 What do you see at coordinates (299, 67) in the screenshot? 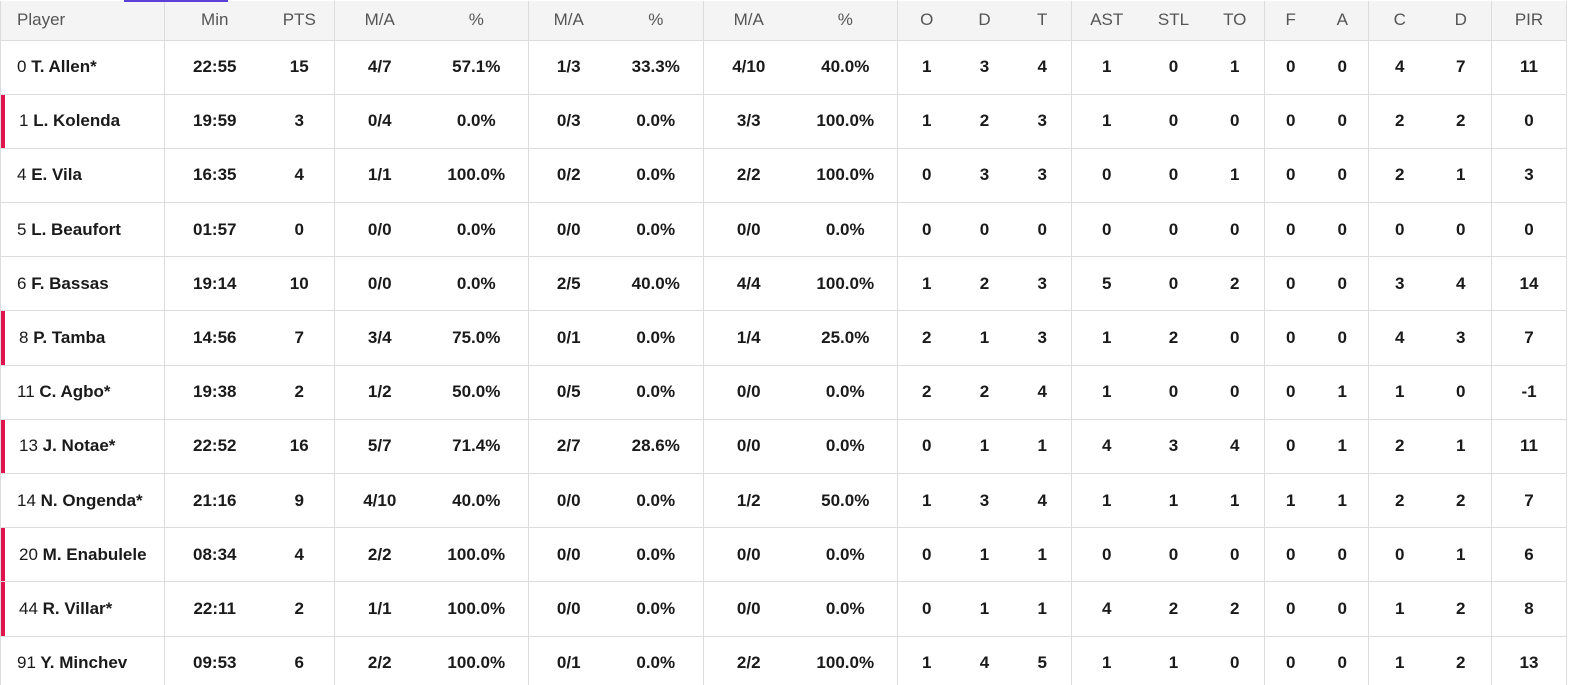
I see `stat-cell: 15` at bounding box center [299, 67].